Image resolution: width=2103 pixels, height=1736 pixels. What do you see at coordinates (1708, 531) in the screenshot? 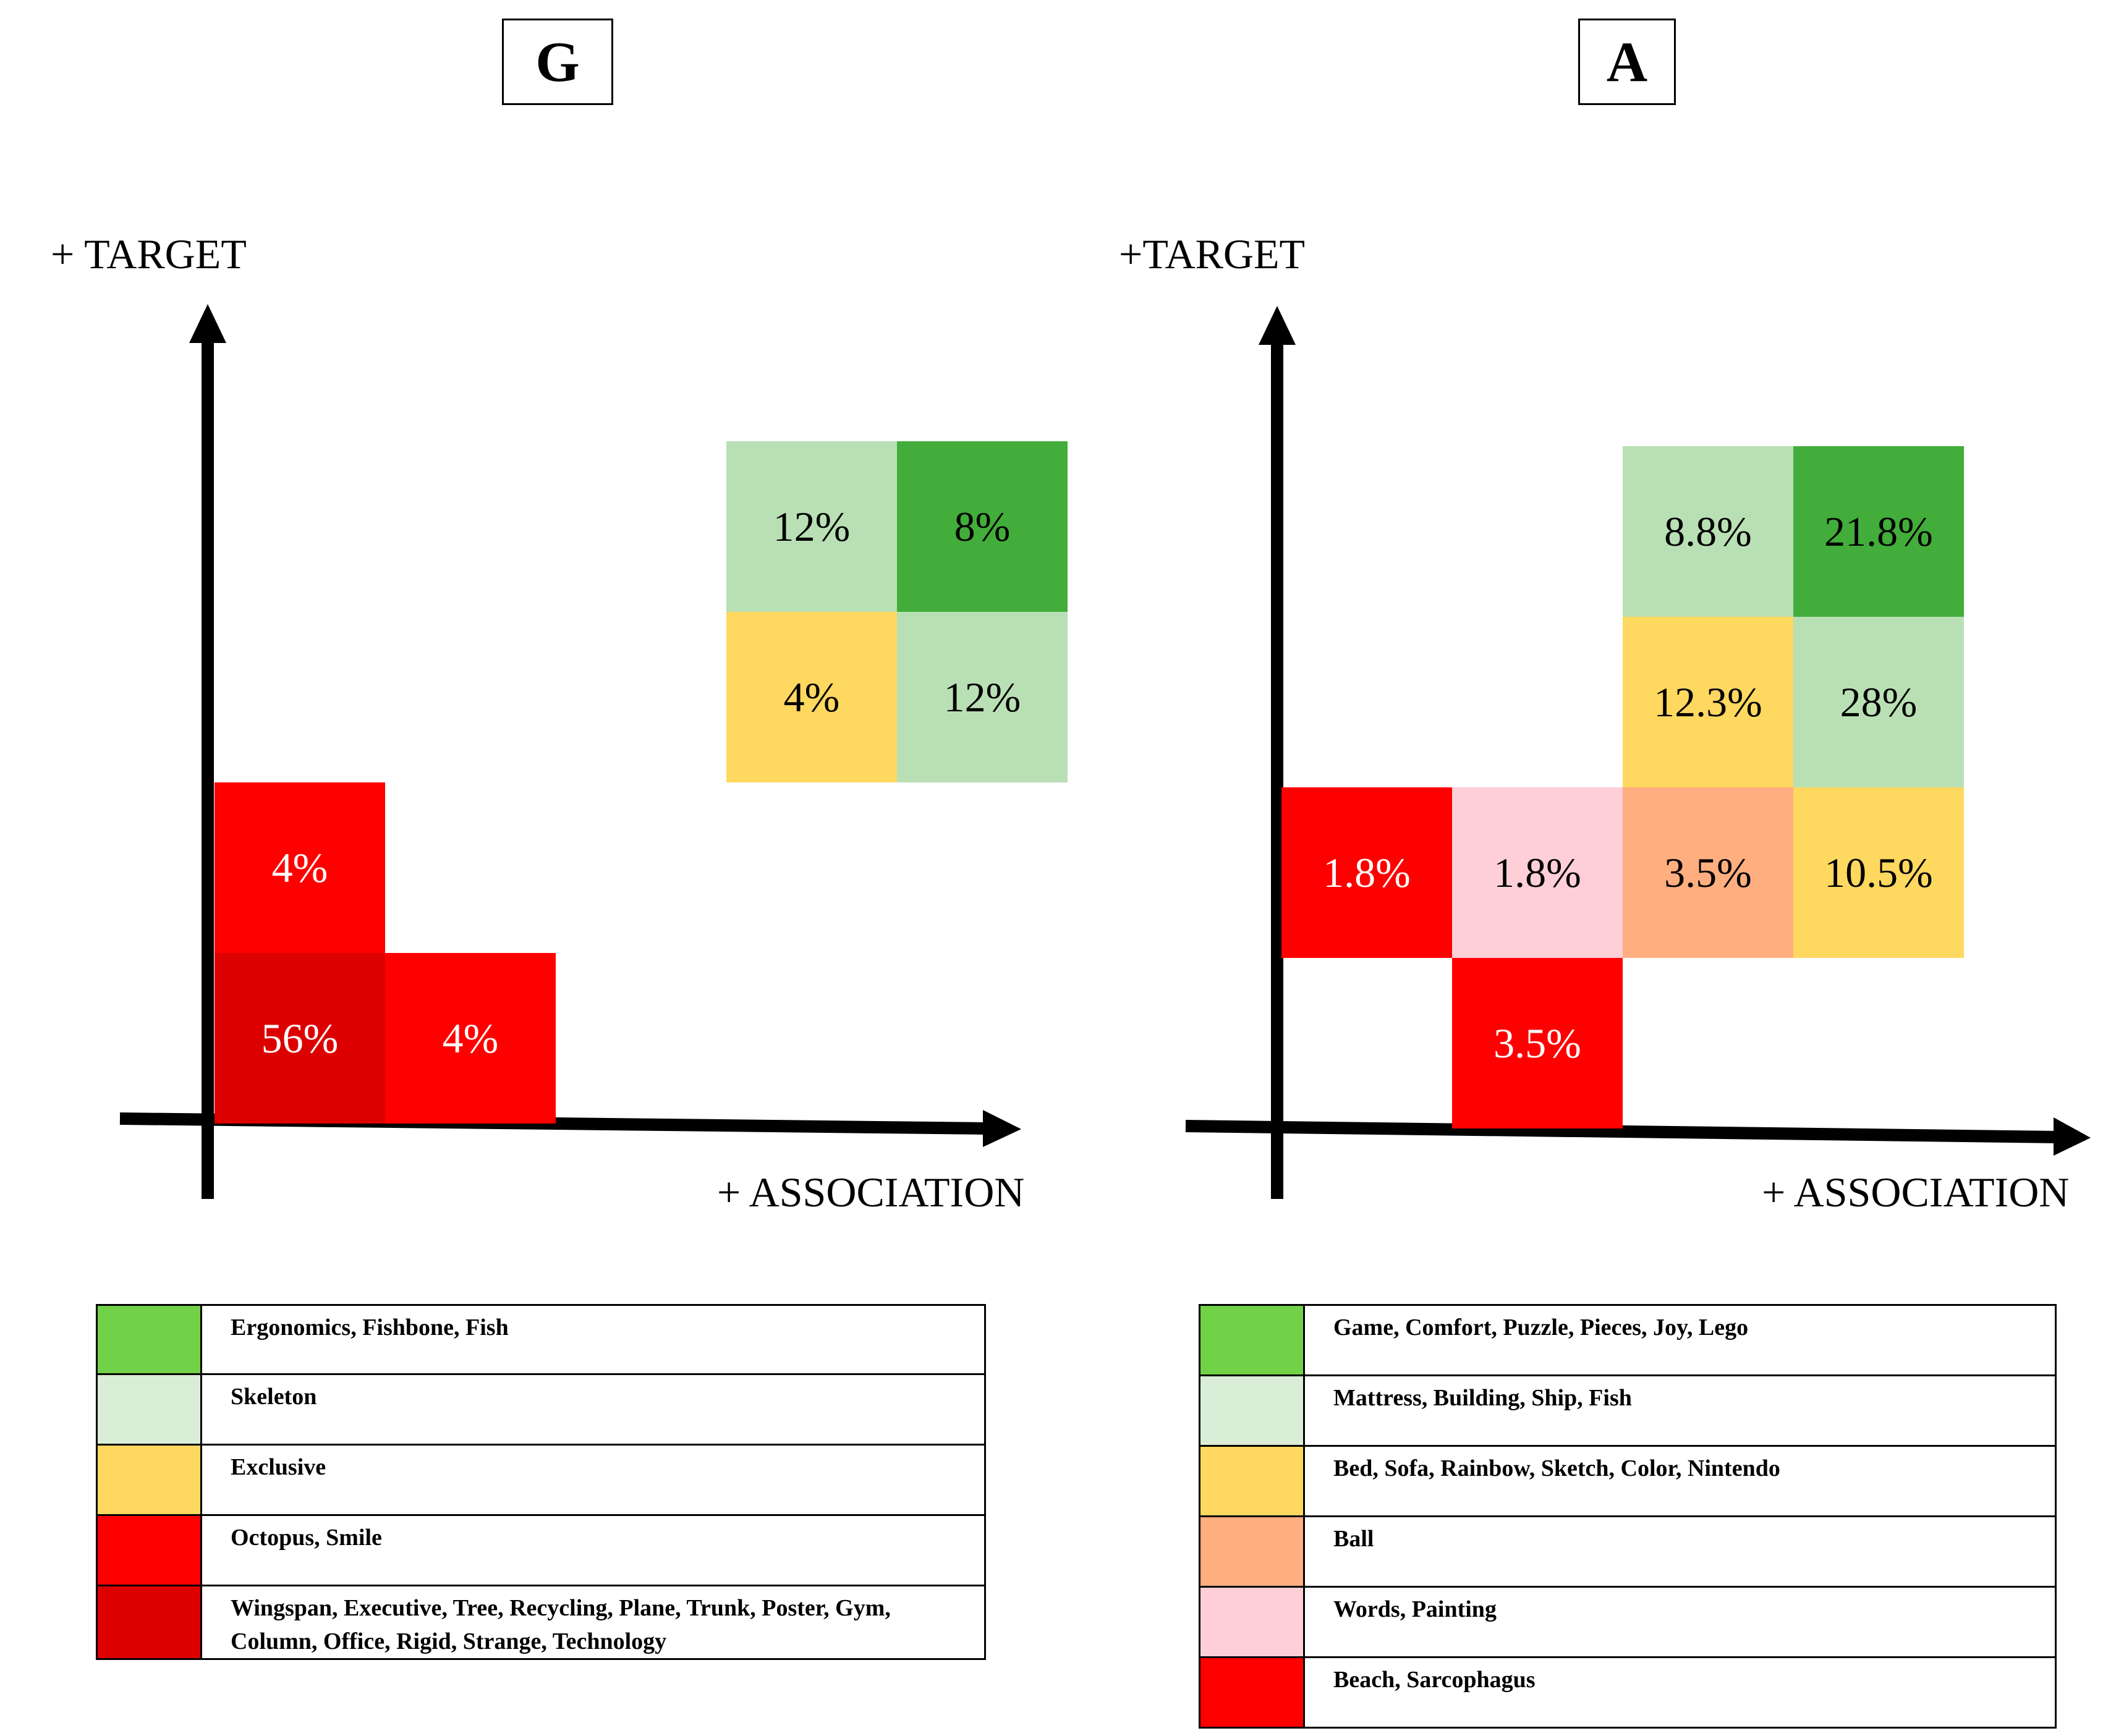
I see `heatmap-cell: 8.8%` at bounding box center [1708, 531].